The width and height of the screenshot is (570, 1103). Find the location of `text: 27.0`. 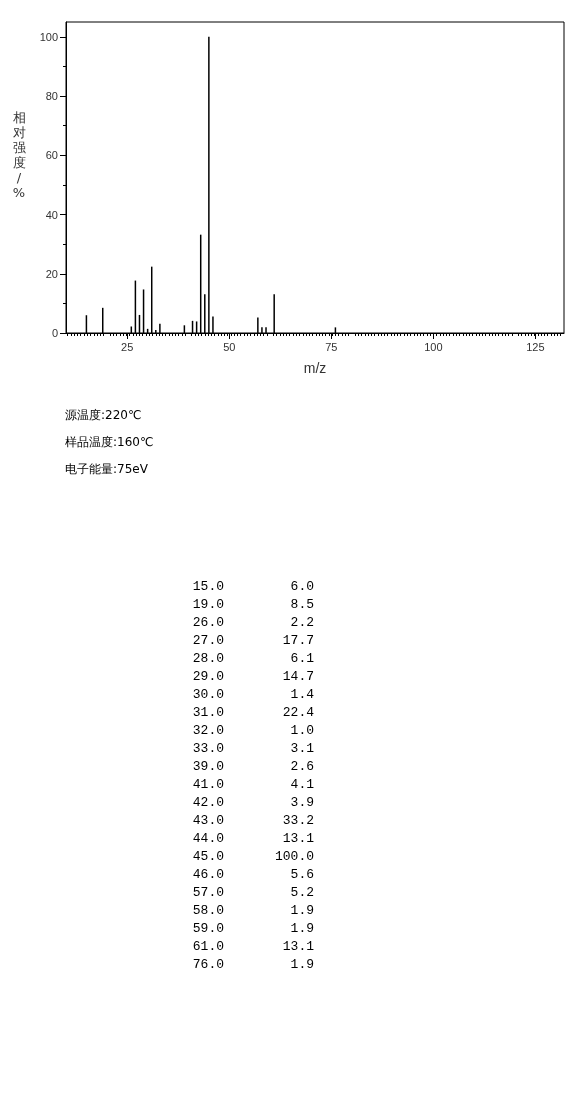

text: 27.0 is located at coordinates (207, 641).